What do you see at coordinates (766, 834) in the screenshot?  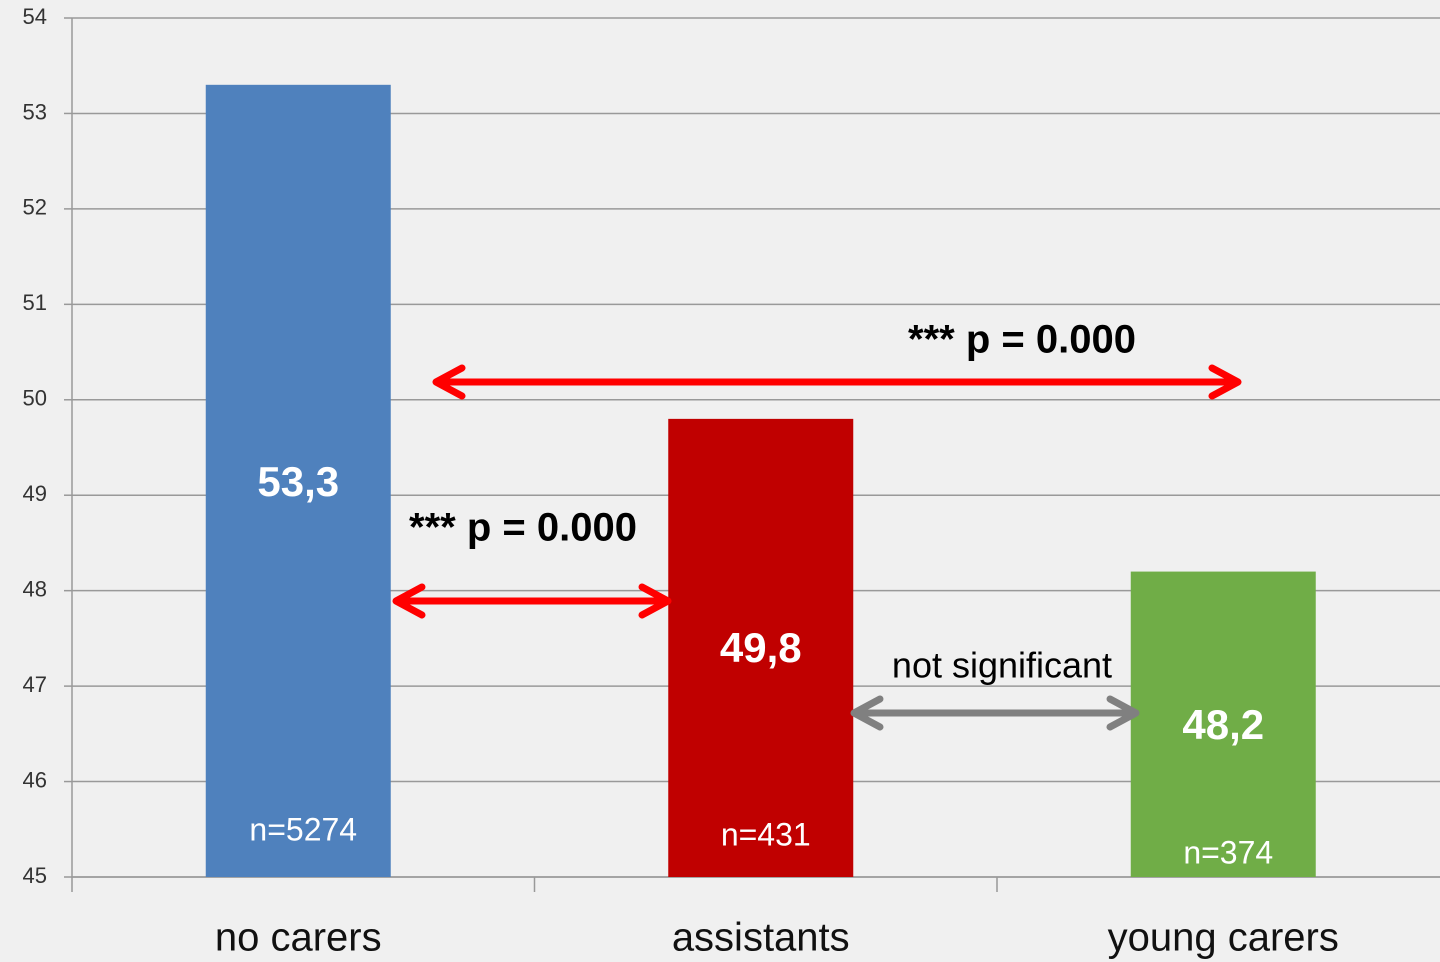 I see `n-label: n=431` at bounding box center [766, 834].